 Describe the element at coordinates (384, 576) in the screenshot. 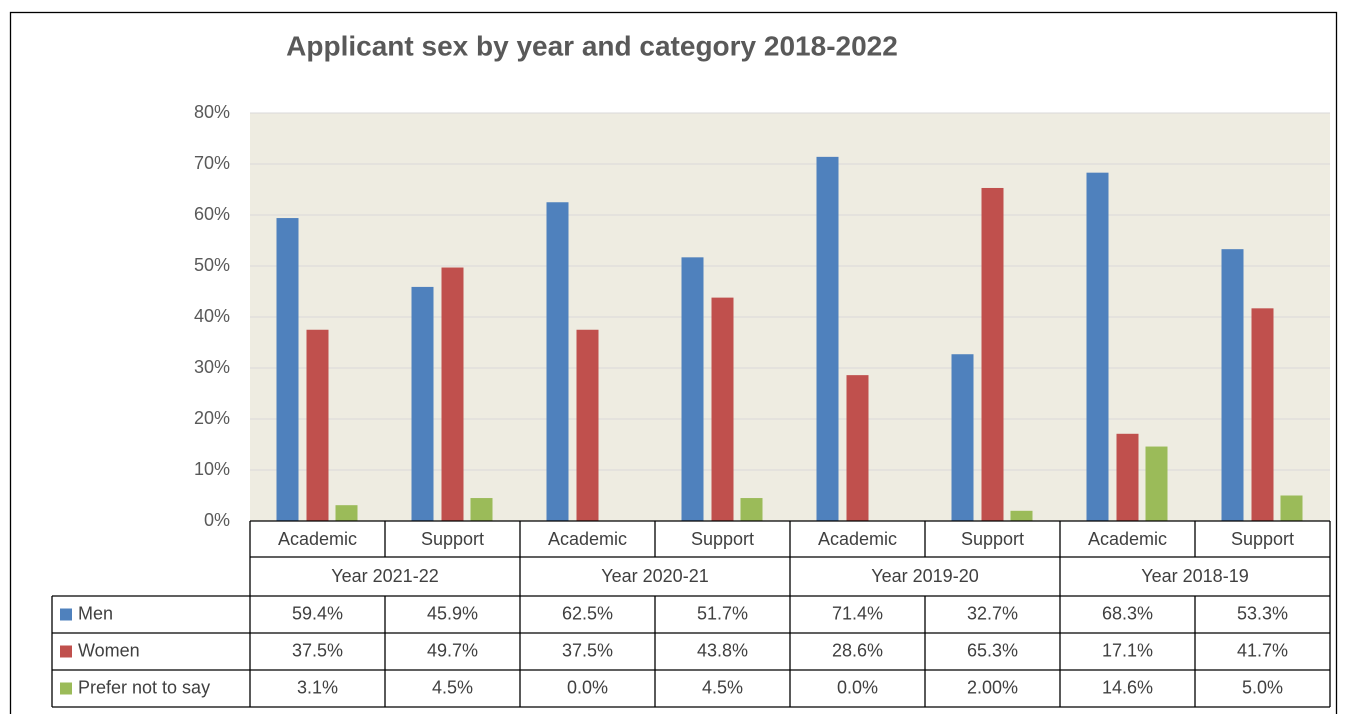

I see `x-group-label: Year 2021-22` at that location.